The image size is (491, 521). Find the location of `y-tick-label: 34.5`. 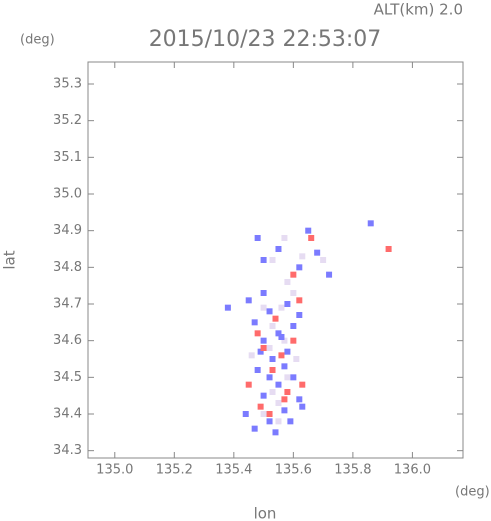

y-tick-label: 34.5 is located at coordinates (67, 377).